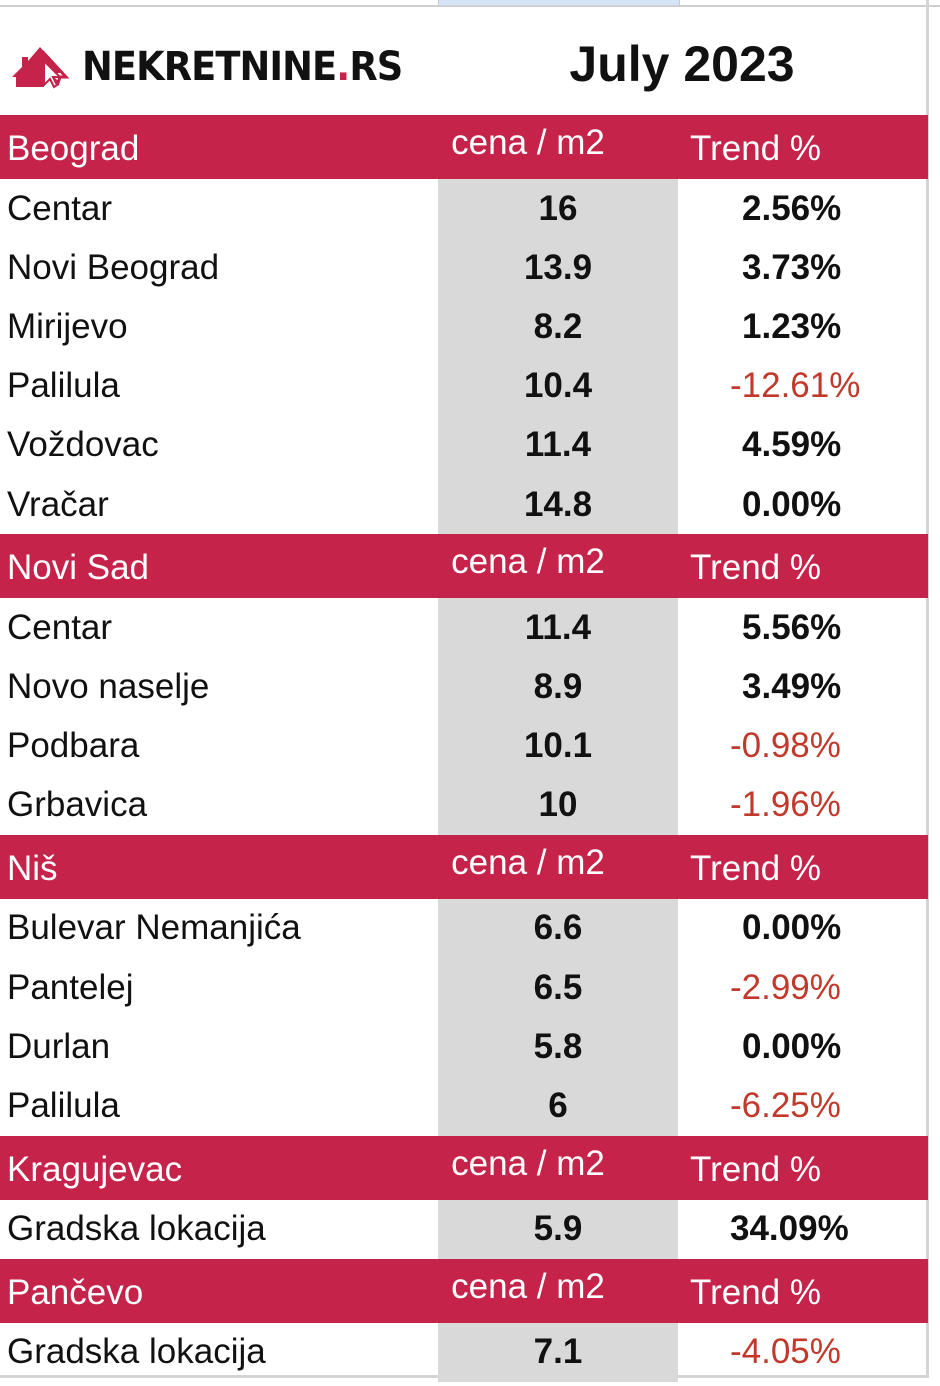  Describe the element at coordinates (558, 805) in the screenshot. I see `price-value: 10` at that location.